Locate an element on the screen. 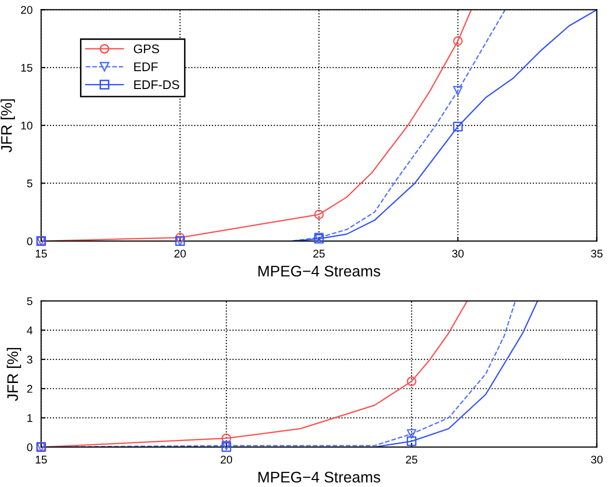 This screenshot has height=487, width=614. legend-label: GPS is located at coordinates (147, 49).